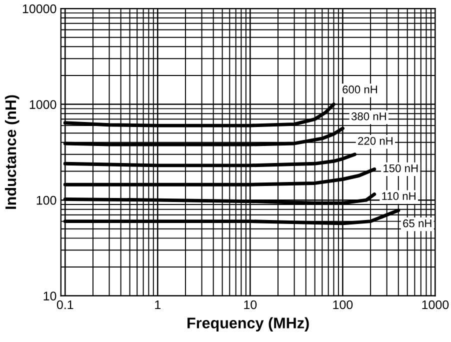 The image size is (451, 342). What do you see at coordinates (343, 305) in the screenshot?
I see `x-tick-label: 100` at bounding box center [343, 305].